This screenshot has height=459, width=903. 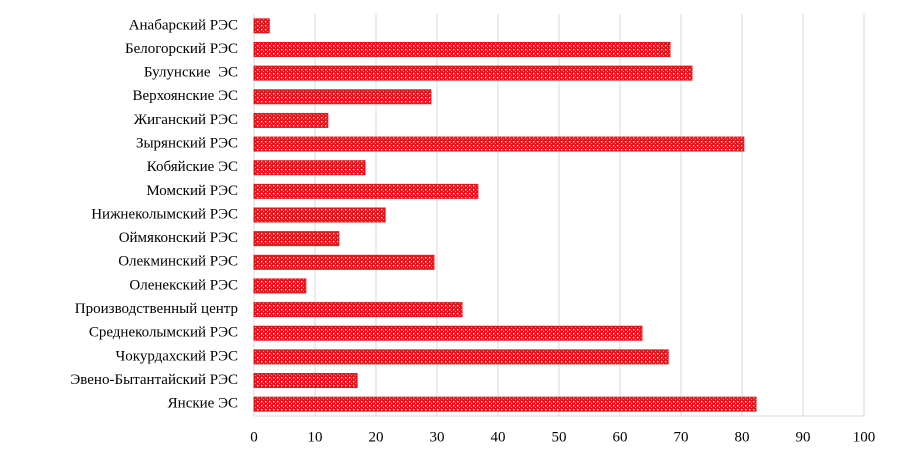 I want to click on x-tick-label: 50, so click(x=559, y=437).